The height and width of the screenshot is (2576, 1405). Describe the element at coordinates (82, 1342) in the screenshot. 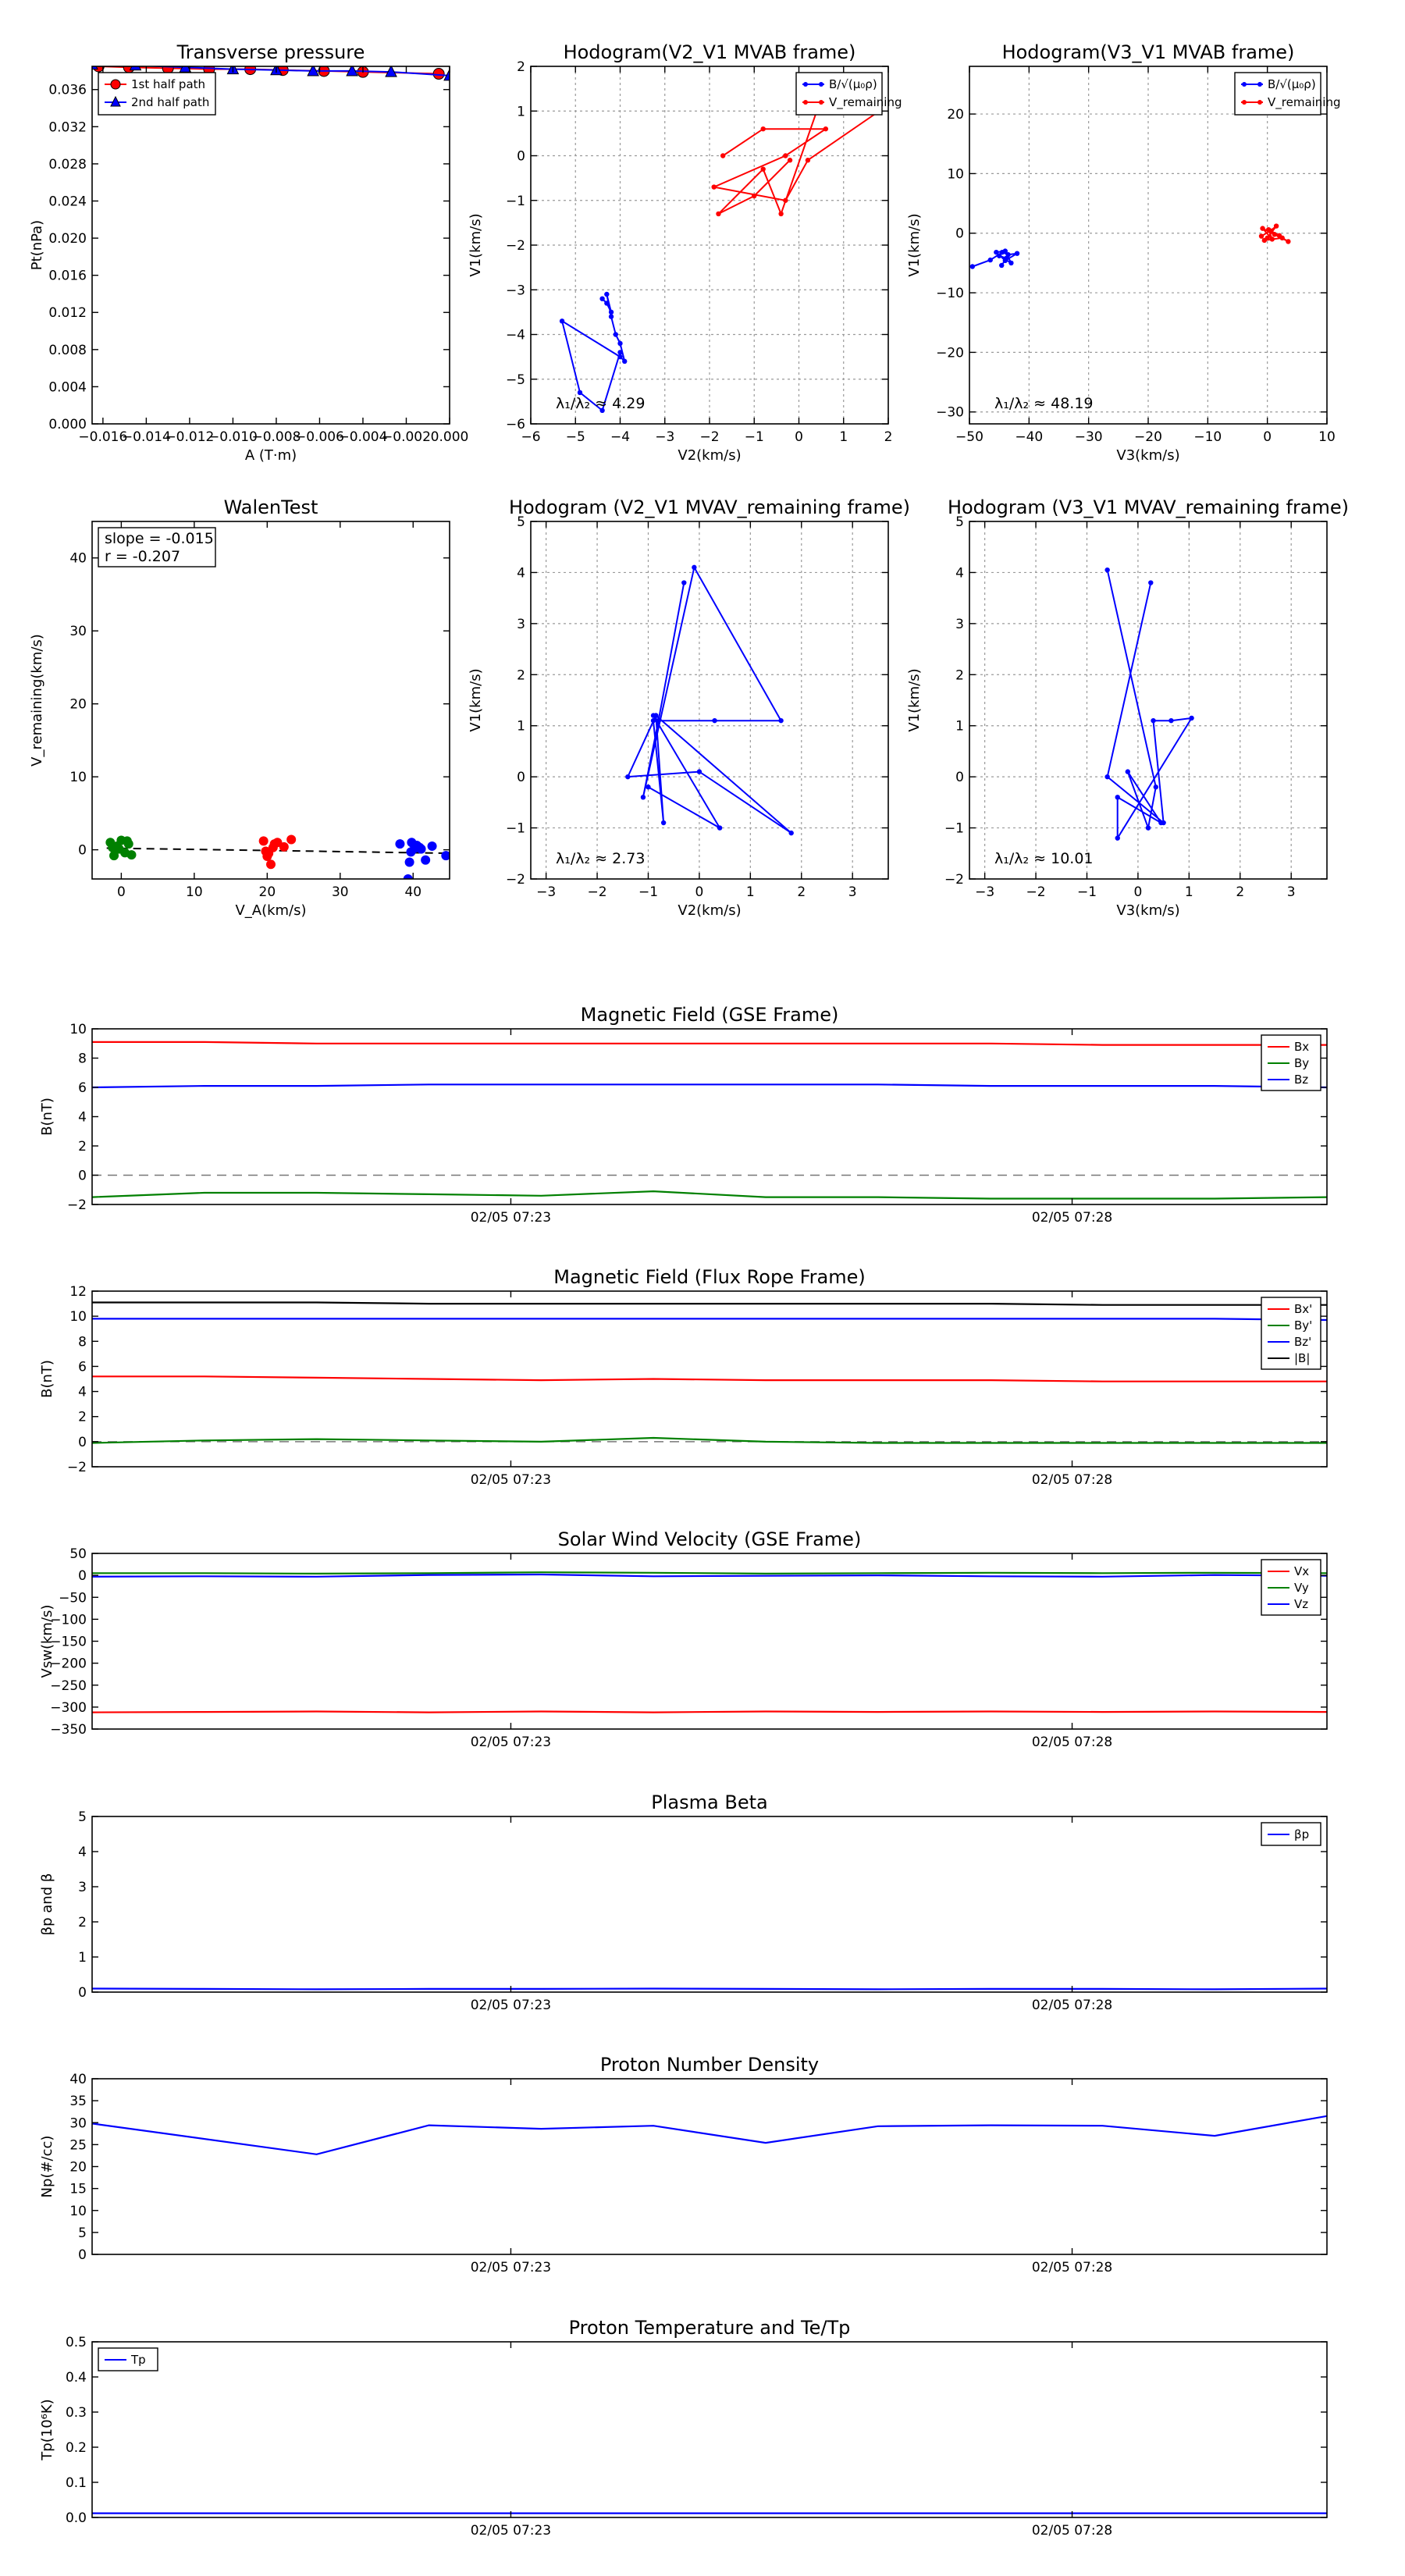

I see `y-tick-label: 8` at that location.